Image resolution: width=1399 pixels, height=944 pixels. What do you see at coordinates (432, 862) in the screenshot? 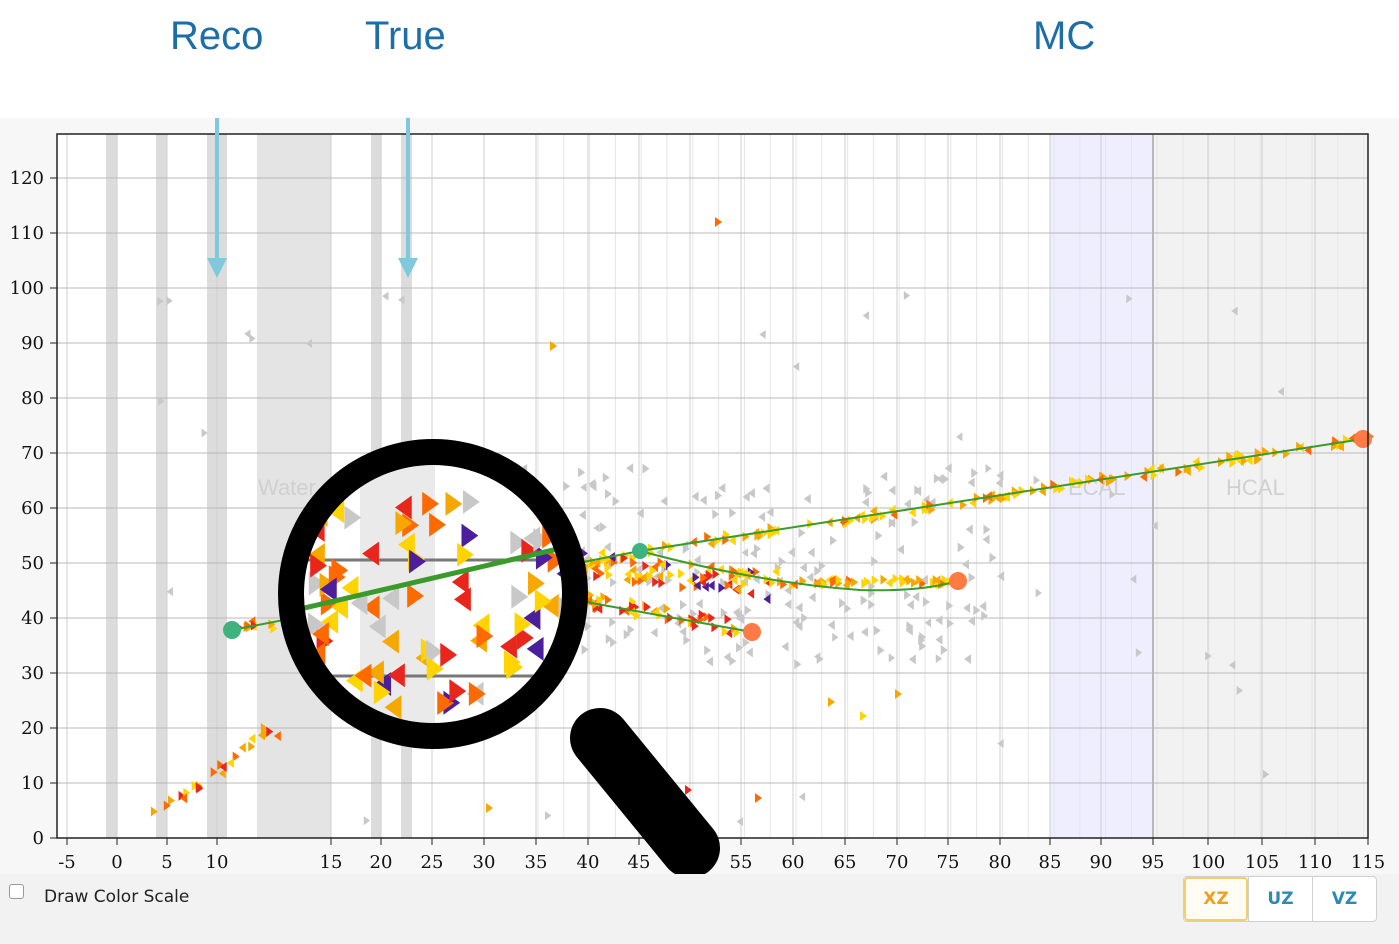
I see `x-axis-tick-label: 25` at bounding box center [432, 862].